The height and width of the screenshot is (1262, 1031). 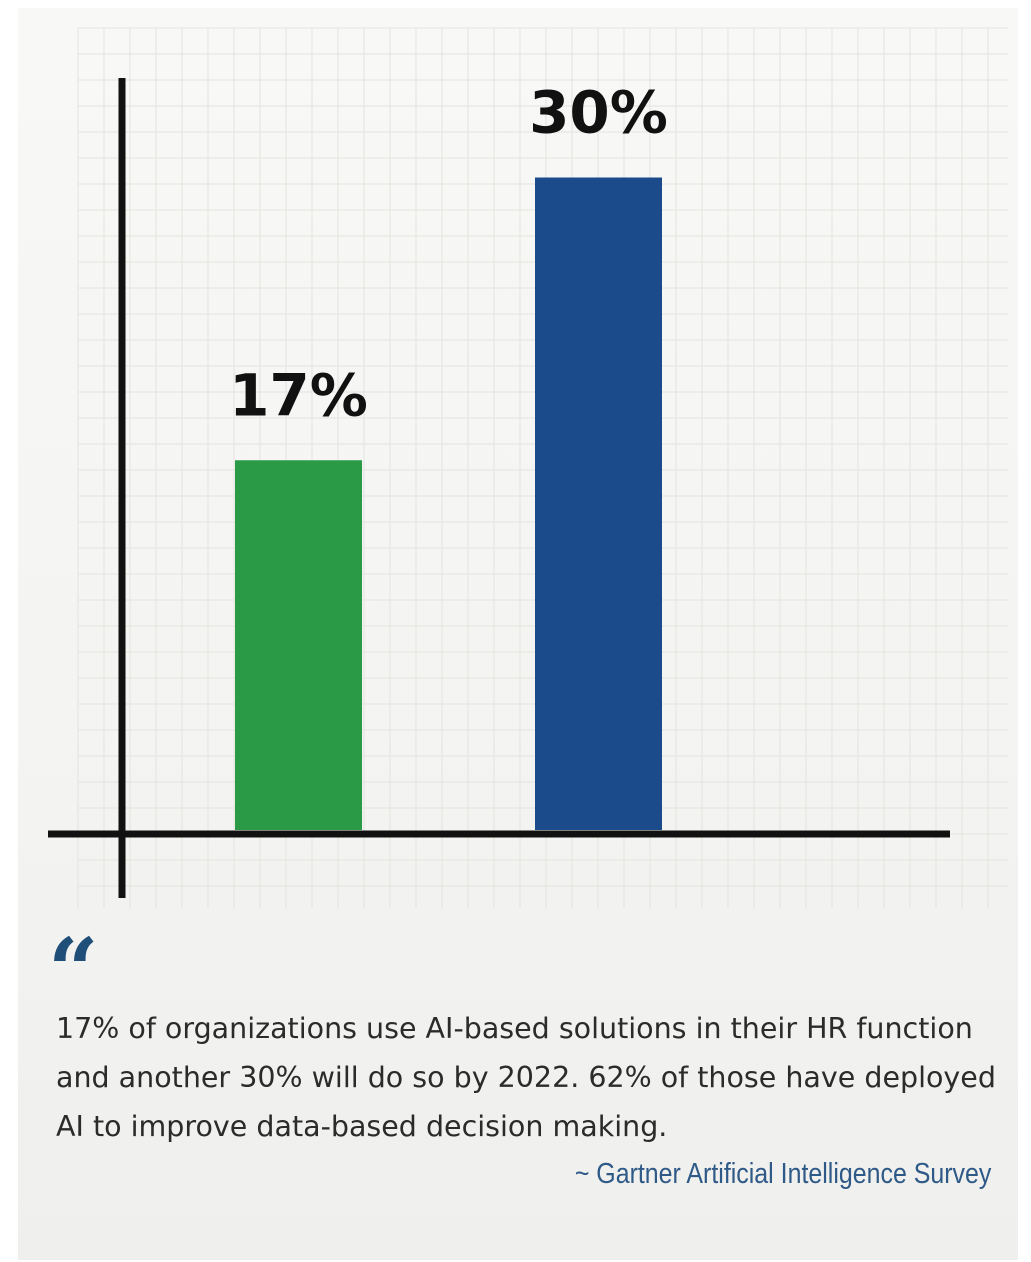 I want to click on bar-value-label-2: 30%, so click(x=598, y=113).